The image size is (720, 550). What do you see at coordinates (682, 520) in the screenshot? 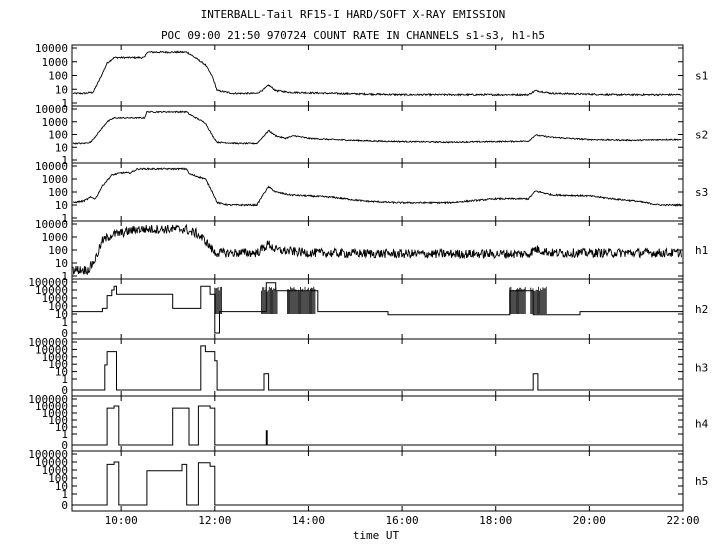
I see `x-tick-label: 22:00` at bounding box center [682, 520].